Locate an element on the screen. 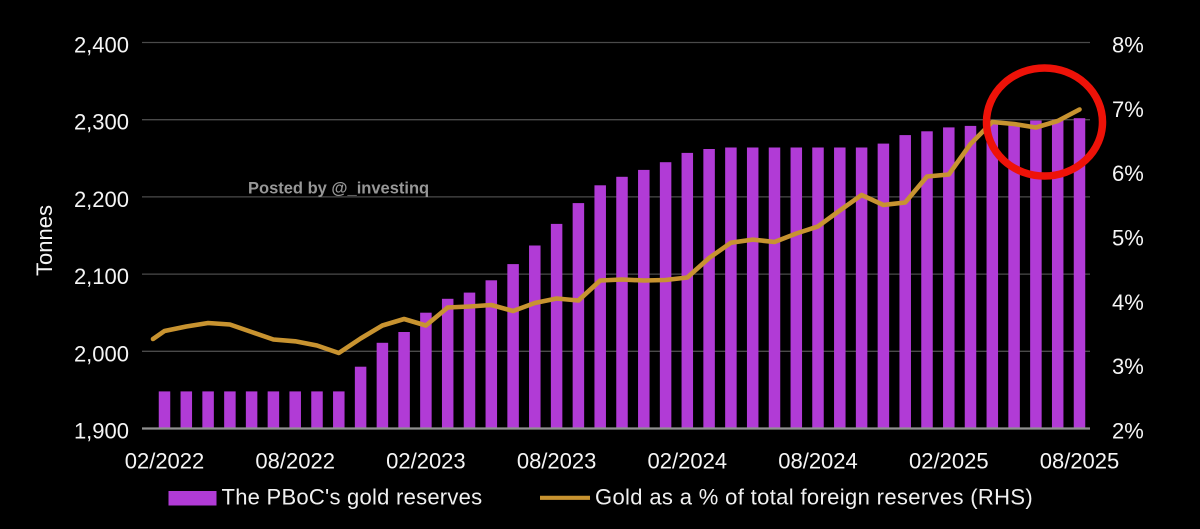  svg-text: 2% is located at coordinates (1128, 431).